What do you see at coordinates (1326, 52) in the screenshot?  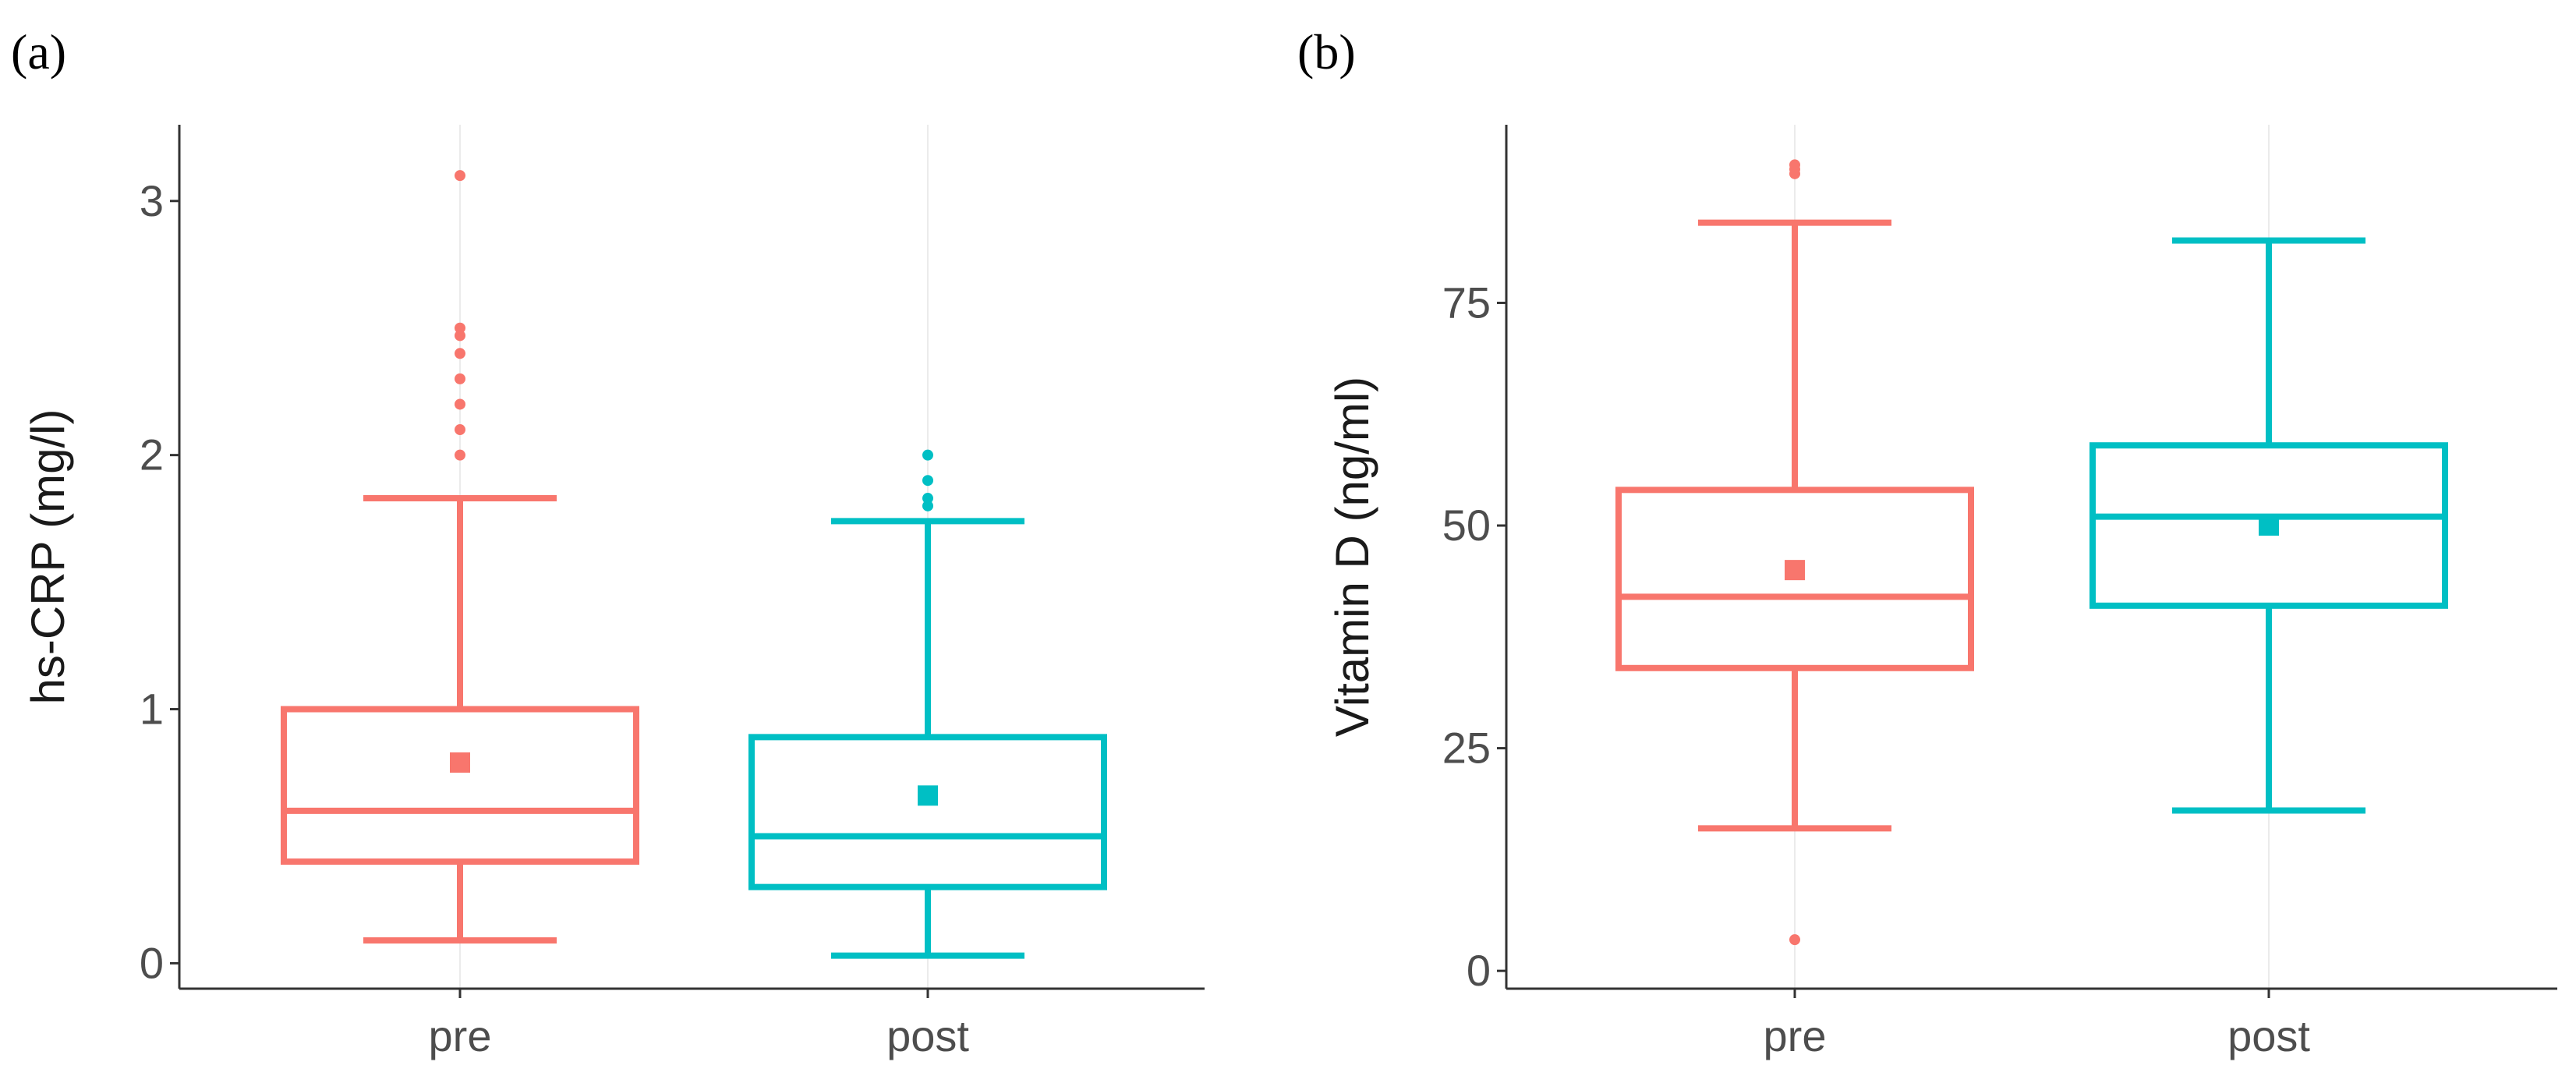 I see `panel-label-b: (b)` at bounding box center [1326, 52].